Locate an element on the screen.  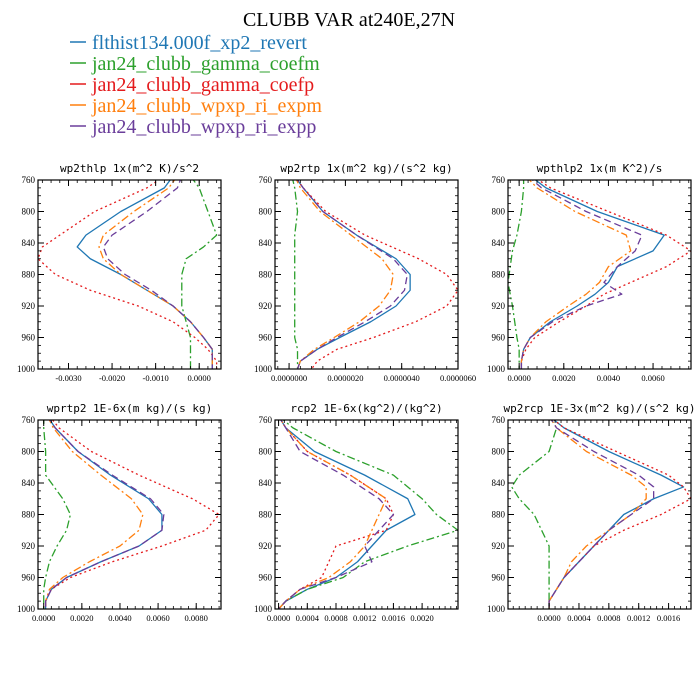
legend-item: jan24_clubb_wpxp_ri_expp is located at coordinates (193, 127).